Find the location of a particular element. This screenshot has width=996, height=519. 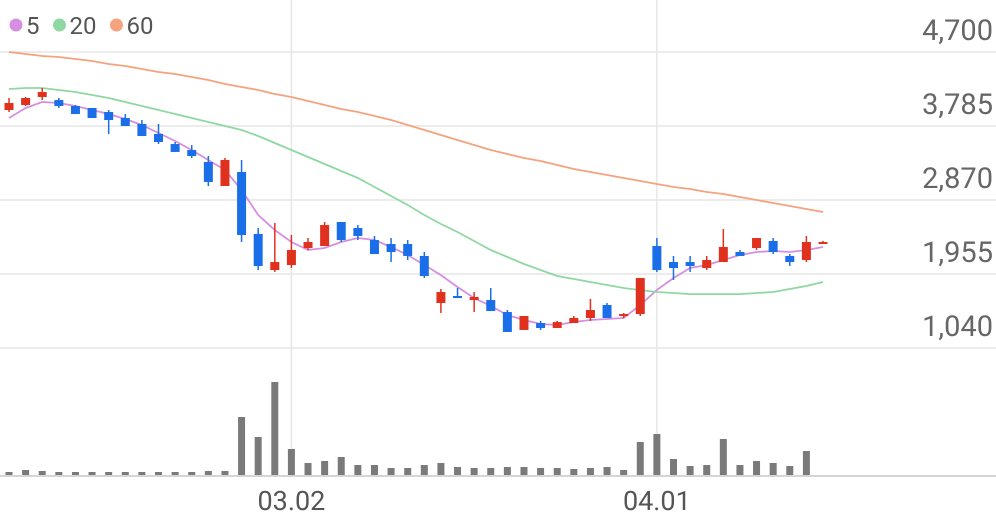

y-tick-label: 1,040 is located at coordinates (957, 327).